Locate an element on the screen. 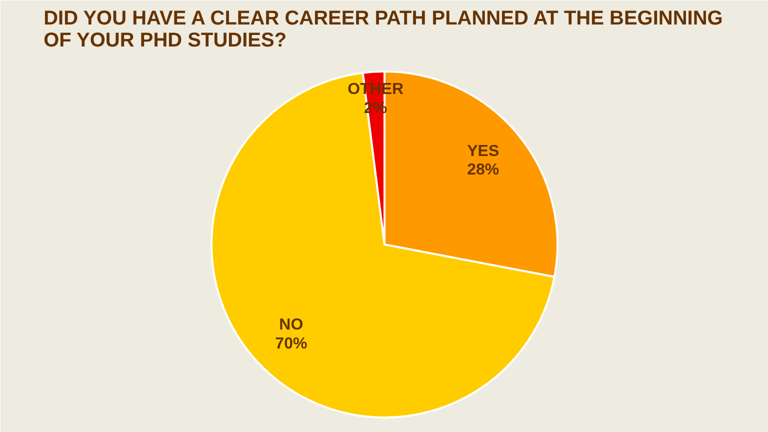 The image size is (768, 432). data-label: 70% is located at coordinates (291, 343).